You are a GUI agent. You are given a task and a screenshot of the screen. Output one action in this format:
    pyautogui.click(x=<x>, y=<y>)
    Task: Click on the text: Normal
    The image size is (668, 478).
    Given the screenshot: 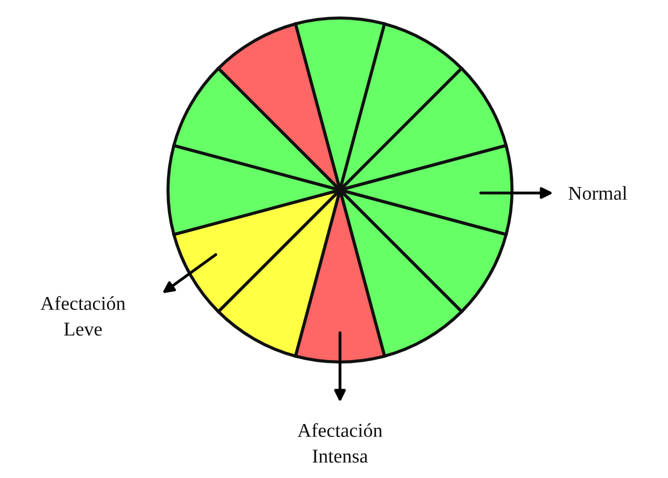 What is the action you would take?
    pyautogui.click(x=598, y=193)
    